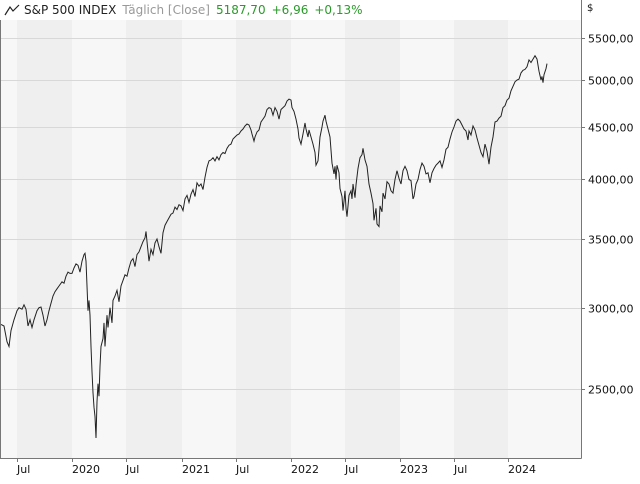 This screenshot has height=484, width=640. I want to click on y-tick-label: 3000,00, so click(611, 308).